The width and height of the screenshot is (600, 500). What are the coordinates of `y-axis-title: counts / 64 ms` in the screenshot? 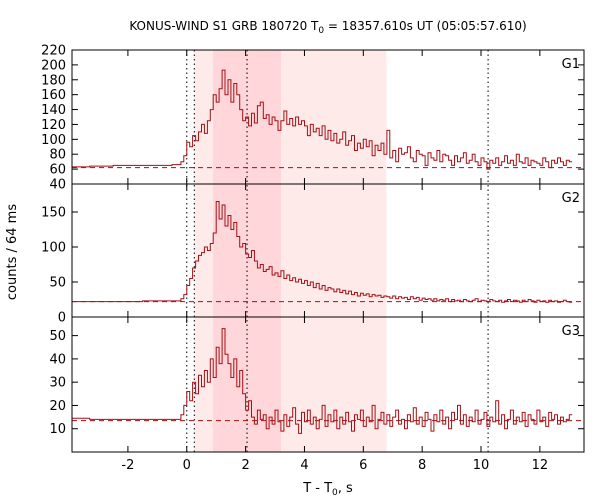 It's located at (12, 252).